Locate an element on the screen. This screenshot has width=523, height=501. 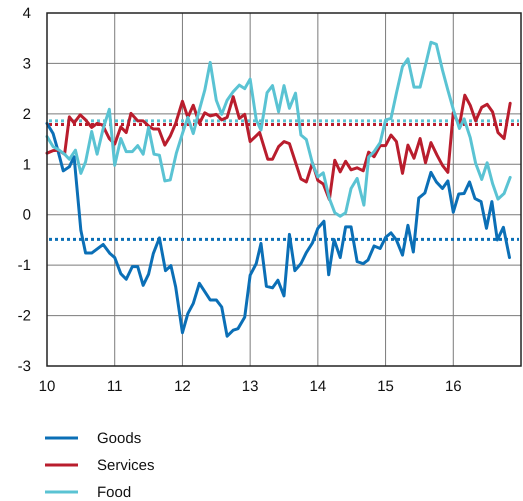
y-tick-label: -2 is located at coordinates (24, 316).